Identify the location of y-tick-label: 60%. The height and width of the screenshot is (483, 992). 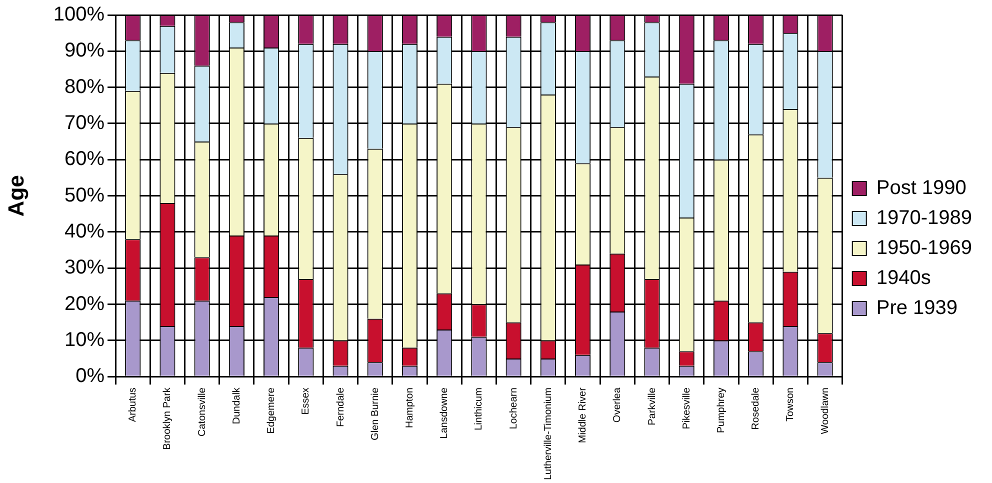
(84, 159).